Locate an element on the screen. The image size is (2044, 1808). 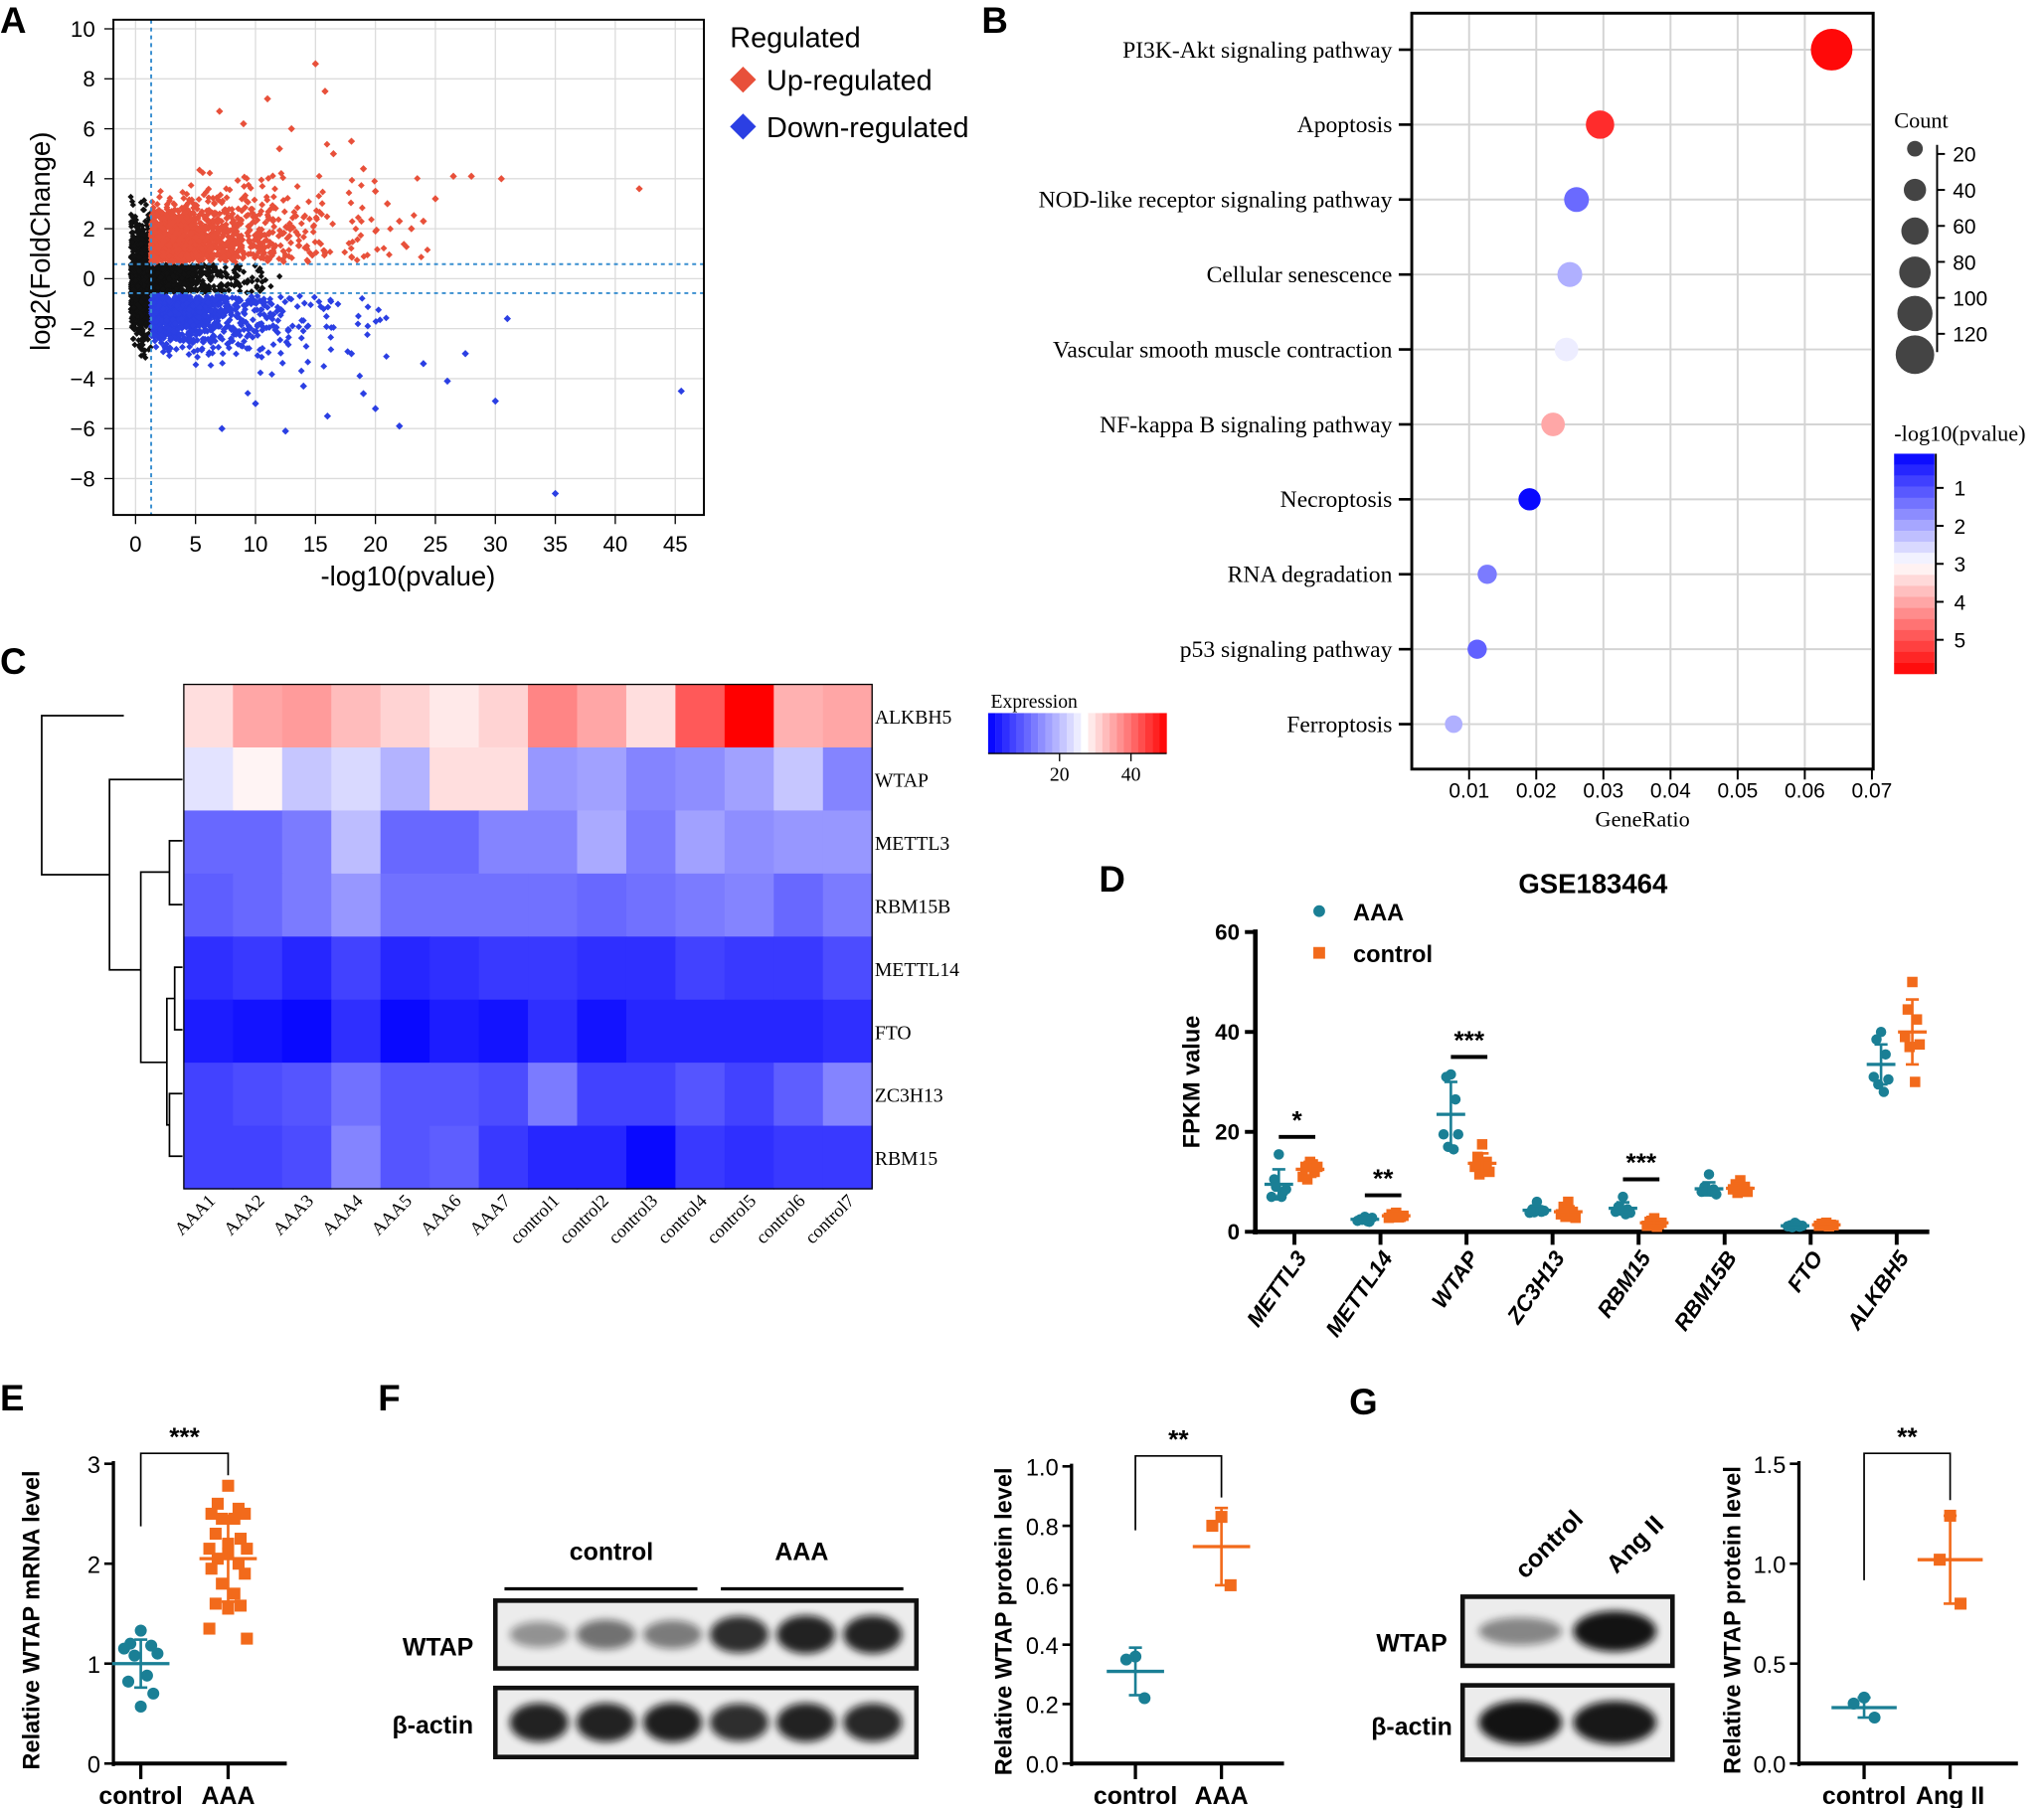
pathway-label: NOD-like receptor signaling pathway is located at coordinates (1216, 201).